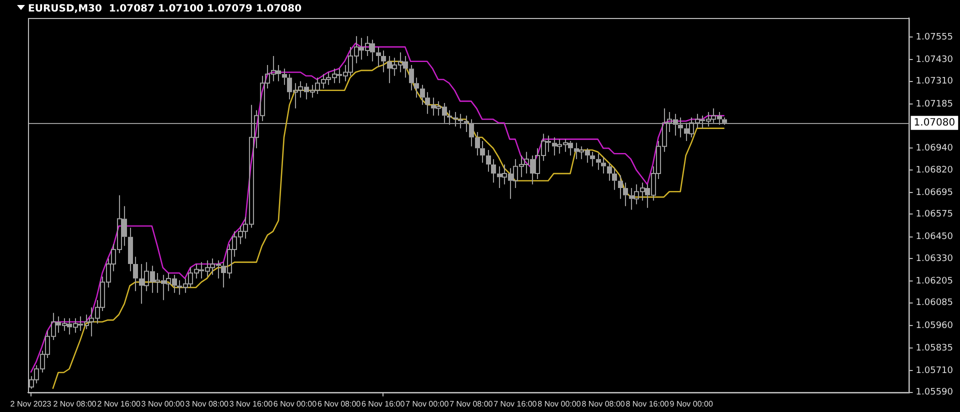 Image resolution: width=960 pixels, height=412 pixels. What do you see at coordinates (934, 281) in the screenshot?
I see `y-tick-label: 1.06205` at bounding box center [934, 281].